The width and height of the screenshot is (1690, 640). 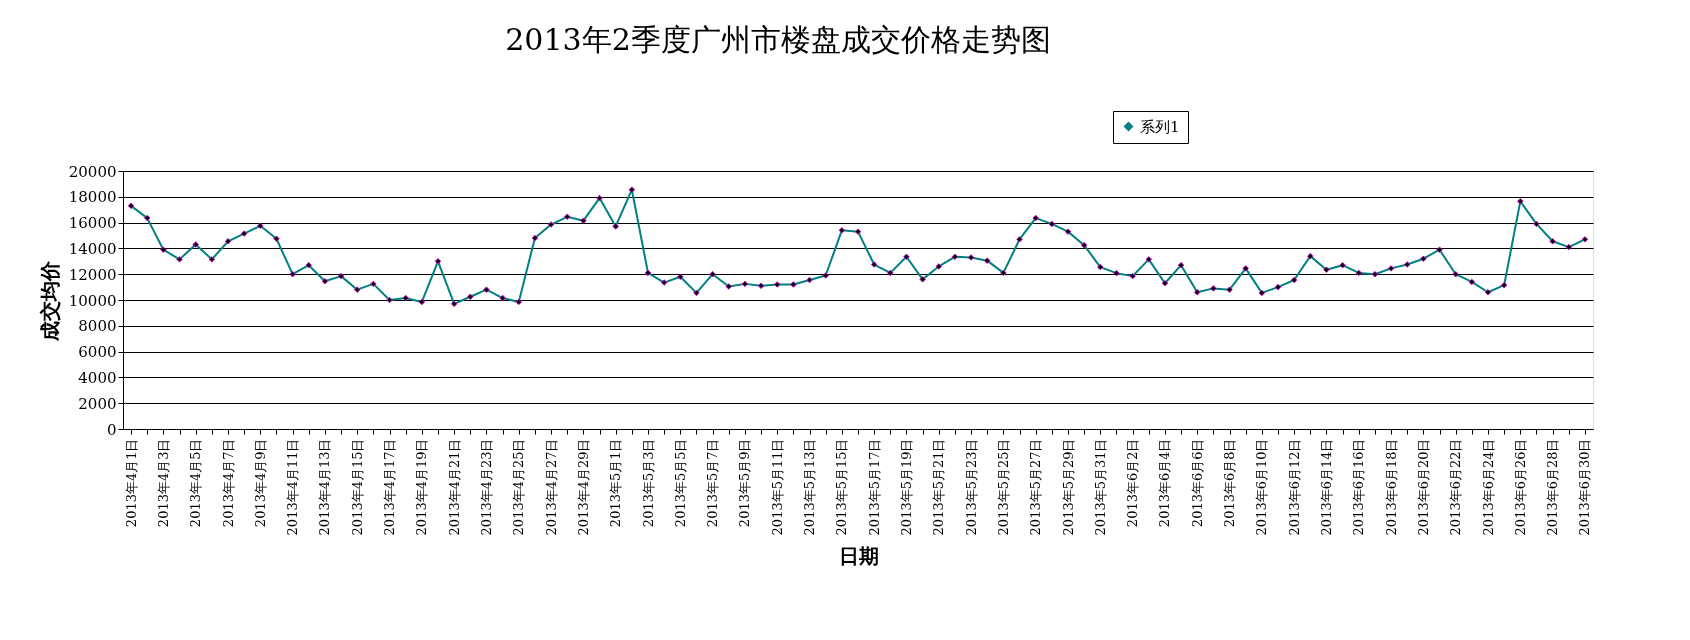 What do you see at coordinates (906, 487) in the screenshot?
I see `x-tick-label: 2013年5月19日` at bounding box center [906, 487].